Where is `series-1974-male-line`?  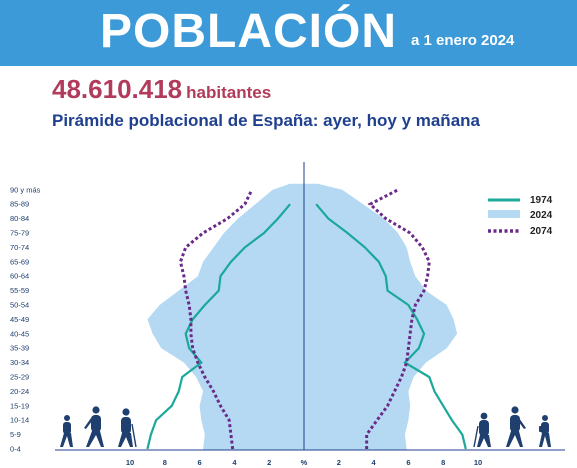
series-1974-male-line is located at coordinates (218, 326).